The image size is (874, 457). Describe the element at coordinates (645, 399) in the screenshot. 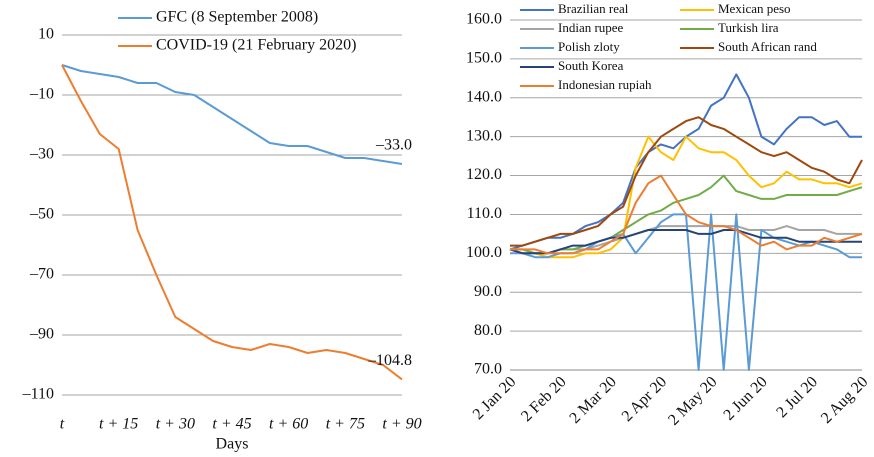

I see `x-tick-label: 2 Apr 20` at that location.